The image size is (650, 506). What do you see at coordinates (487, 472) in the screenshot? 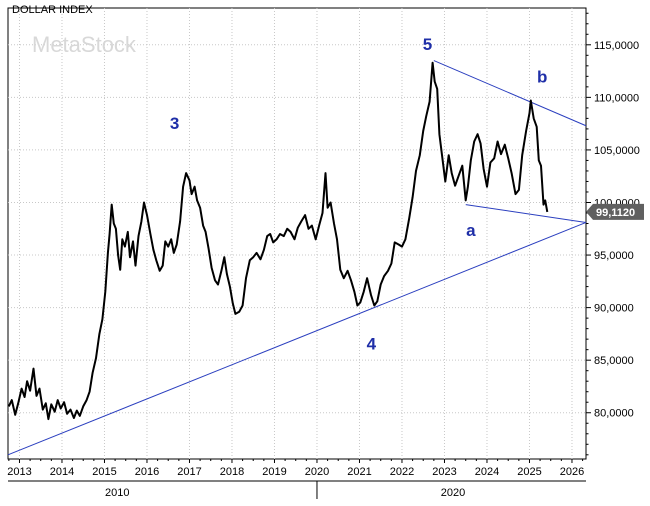
I see `x-tick-label: 2024` at bounding box center [487, 472].